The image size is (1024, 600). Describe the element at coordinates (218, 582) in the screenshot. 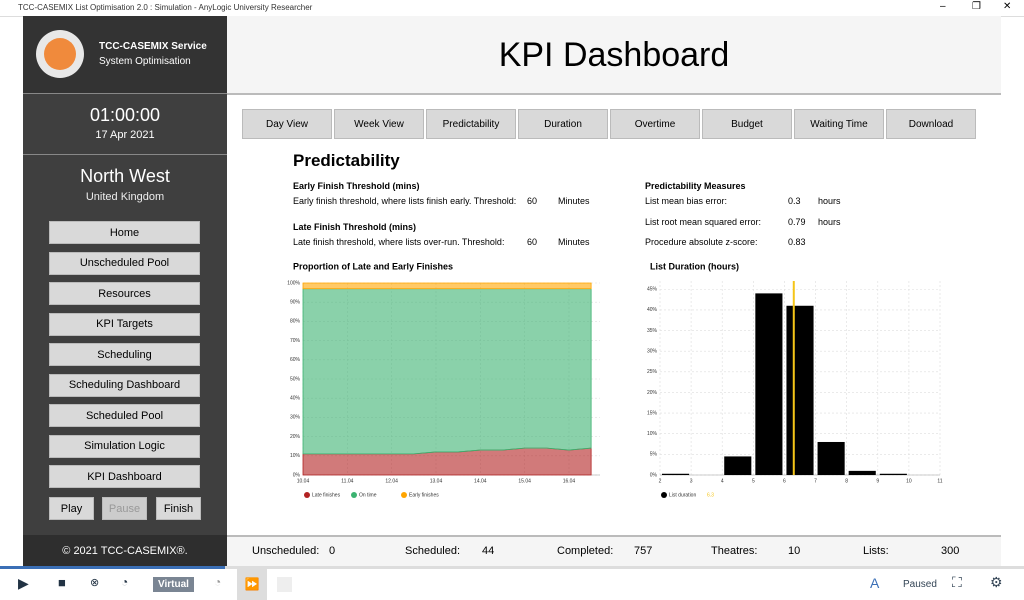

I see `faster: ◔` at that location.